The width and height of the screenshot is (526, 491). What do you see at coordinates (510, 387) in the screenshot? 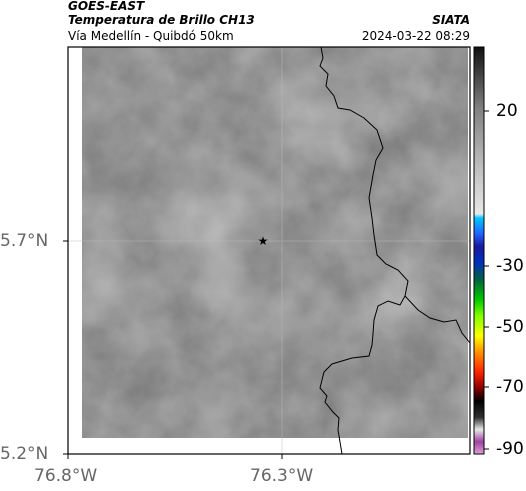
I see `colorbar-tick-minus-70: -70` at bounding box center [510, 387].